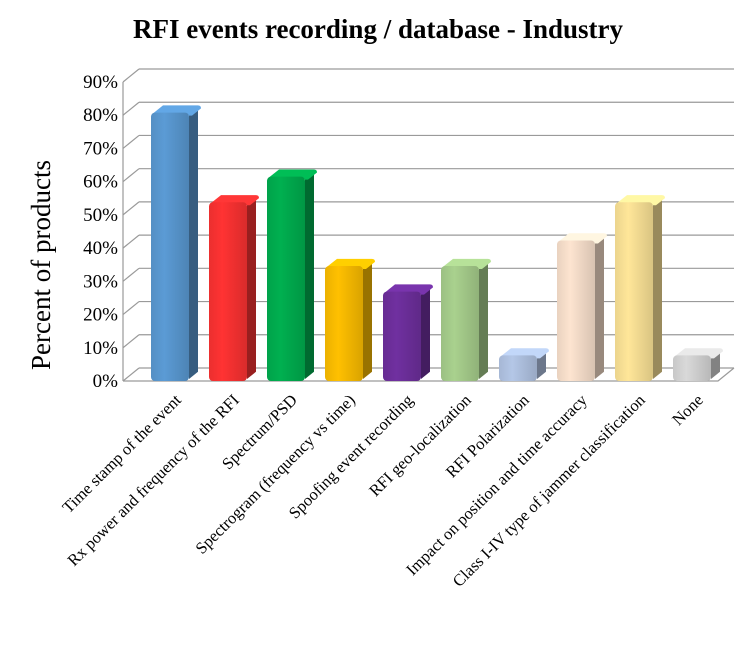  I want to click on y-tick-label: 20%, so click(100, 315).